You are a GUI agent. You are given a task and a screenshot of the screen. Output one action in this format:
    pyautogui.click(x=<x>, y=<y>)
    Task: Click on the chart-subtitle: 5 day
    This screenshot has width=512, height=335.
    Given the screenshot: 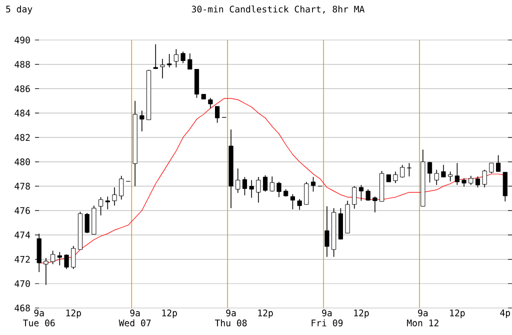 What is the action you would take?
    pyautogui.click(x=19, y=10)
    